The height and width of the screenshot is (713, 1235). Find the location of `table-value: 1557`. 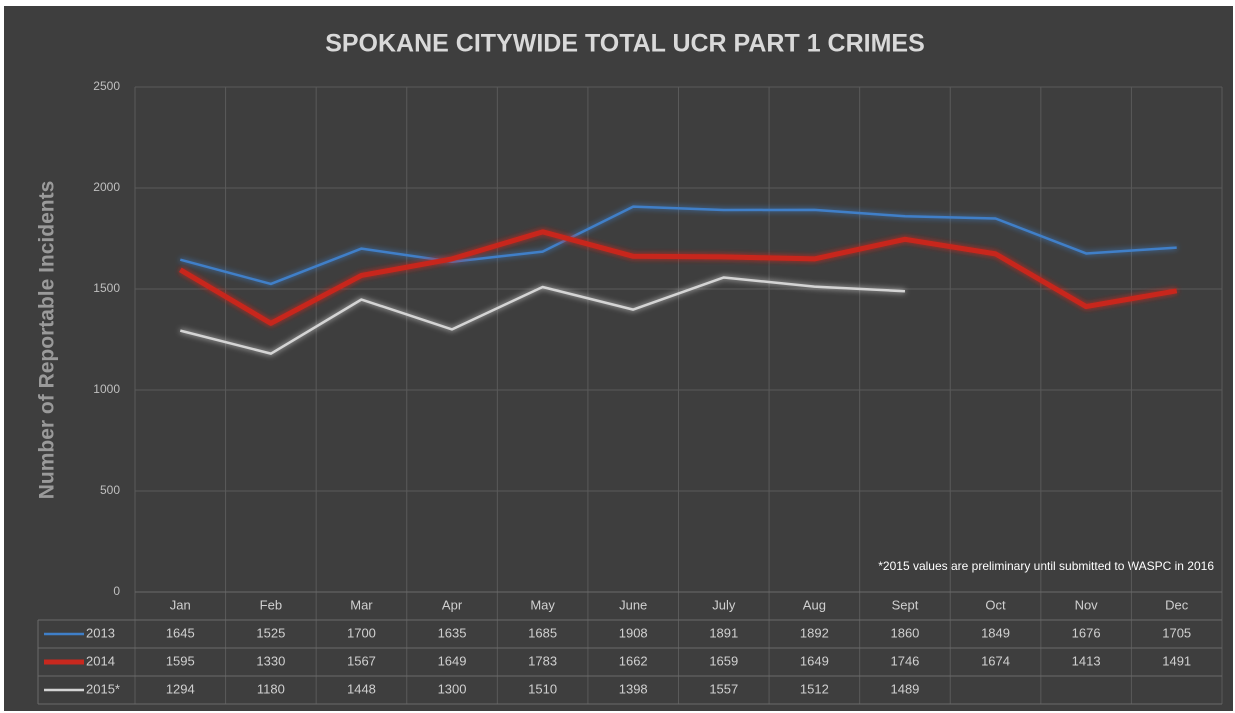

table-value: 1557 is located at coordinates (723, 688).